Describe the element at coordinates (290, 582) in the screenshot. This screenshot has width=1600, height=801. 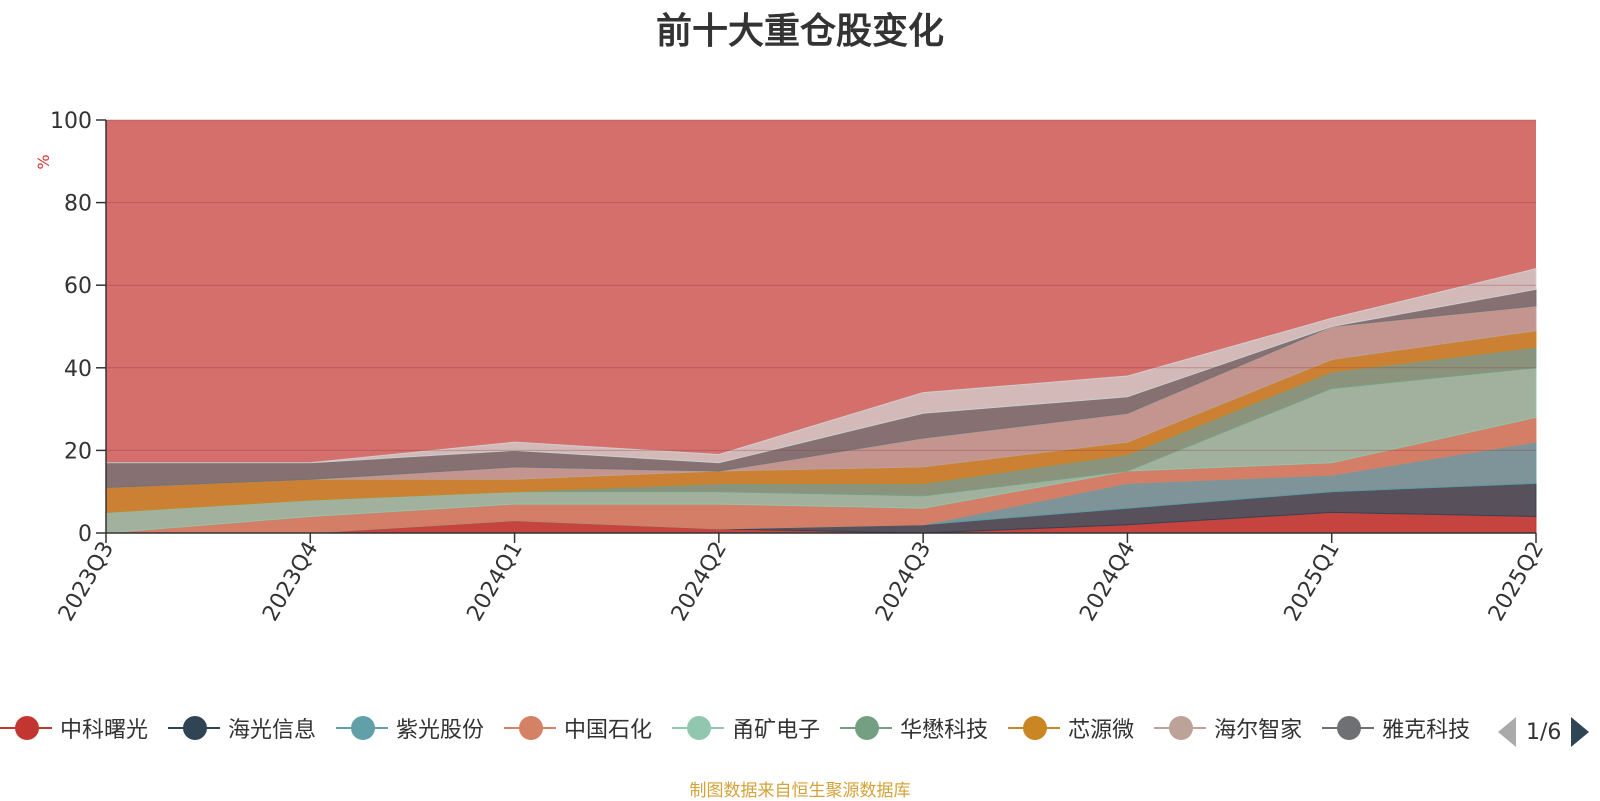
I see `x-tick-label: 2023Q4` at that location.